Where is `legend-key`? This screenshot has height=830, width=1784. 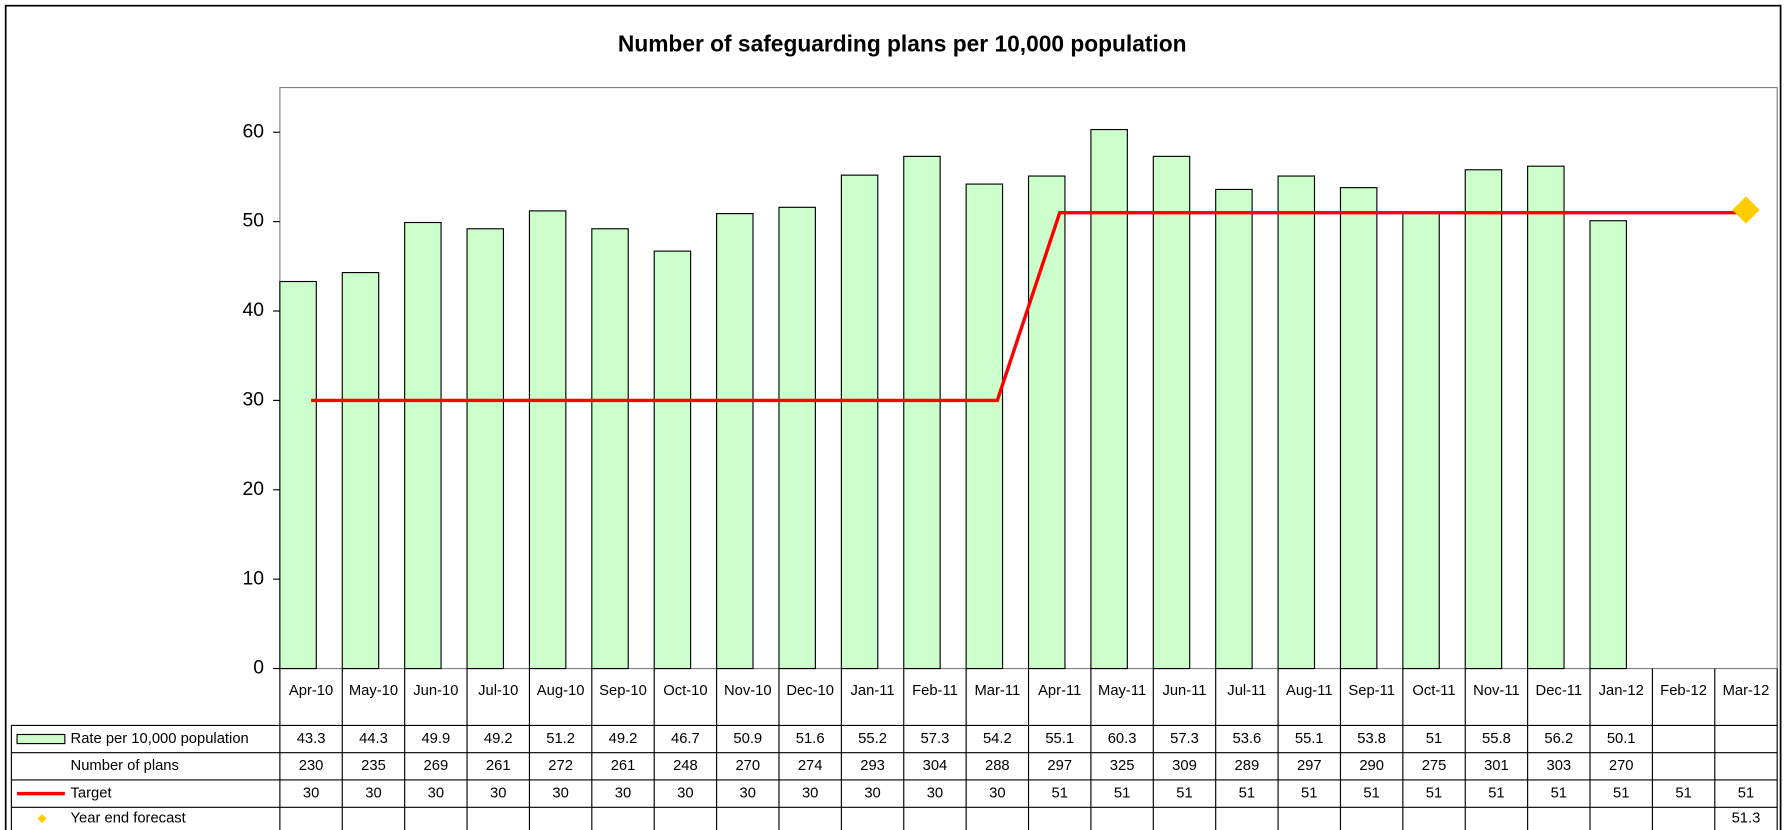
legend-key is located at coordinates (41, 739).